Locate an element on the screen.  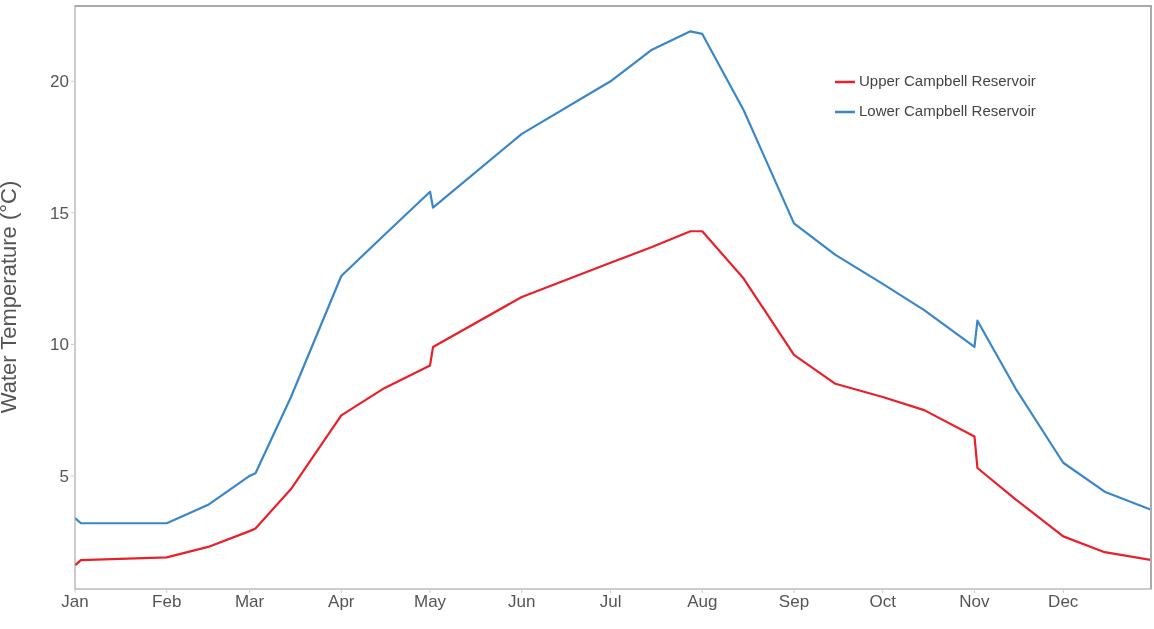
legend-label: Upper Campbell Reservoir is located at coordinates (947, 80).